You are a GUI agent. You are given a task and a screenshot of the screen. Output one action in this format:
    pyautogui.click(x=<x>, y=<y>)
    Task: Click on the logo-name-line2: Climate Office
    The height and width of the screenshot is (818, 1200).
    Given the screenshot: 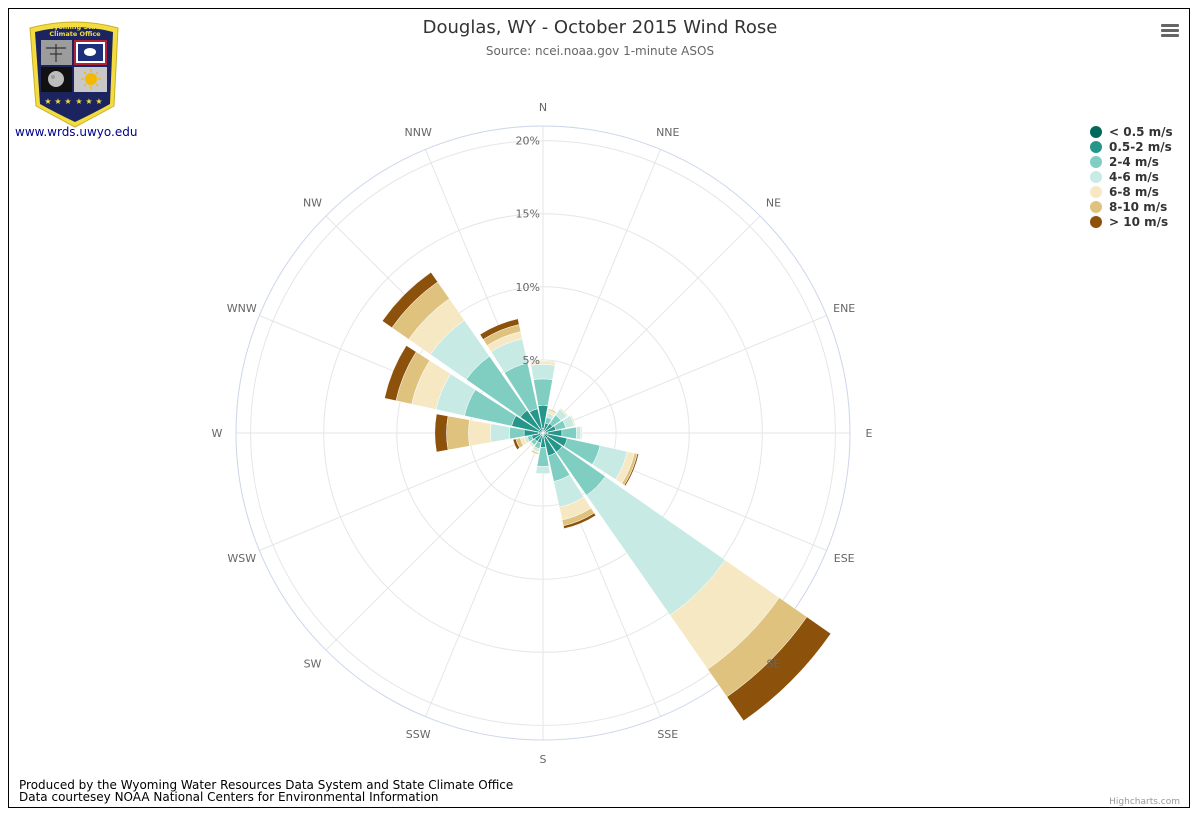 What is the action you would take?
    pyautogui.click(x=75, y=34)
    